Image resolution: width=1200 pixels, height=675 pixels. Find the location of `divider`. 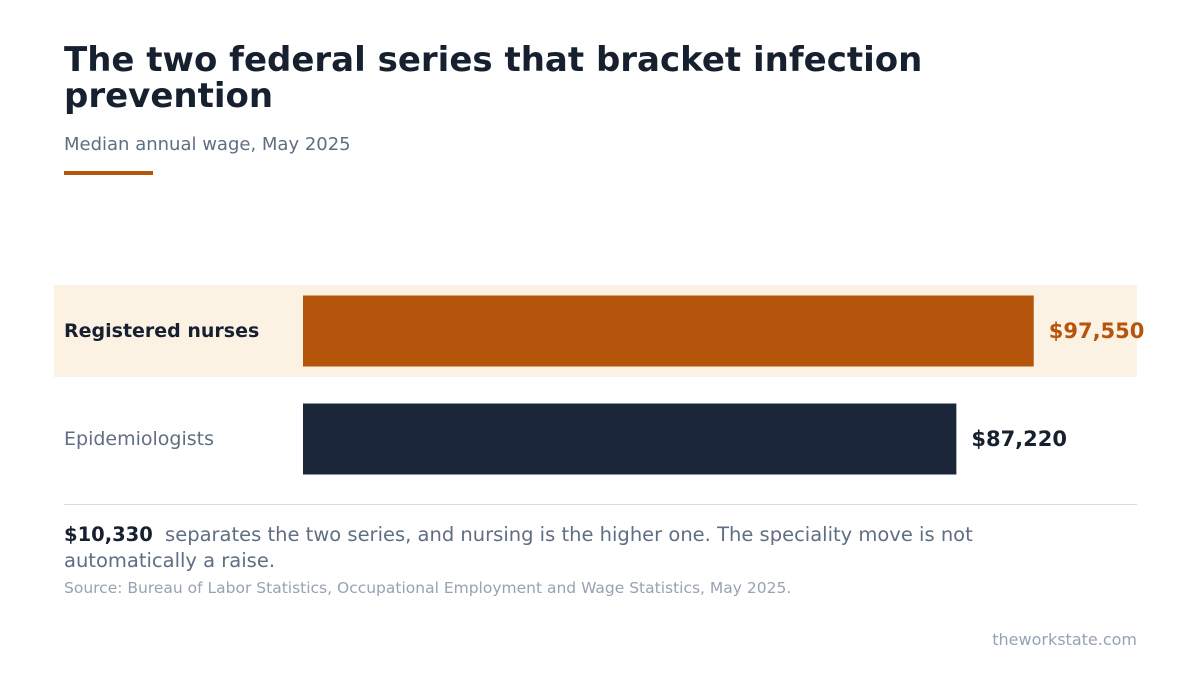

divider is located at coordinates (600, 504).